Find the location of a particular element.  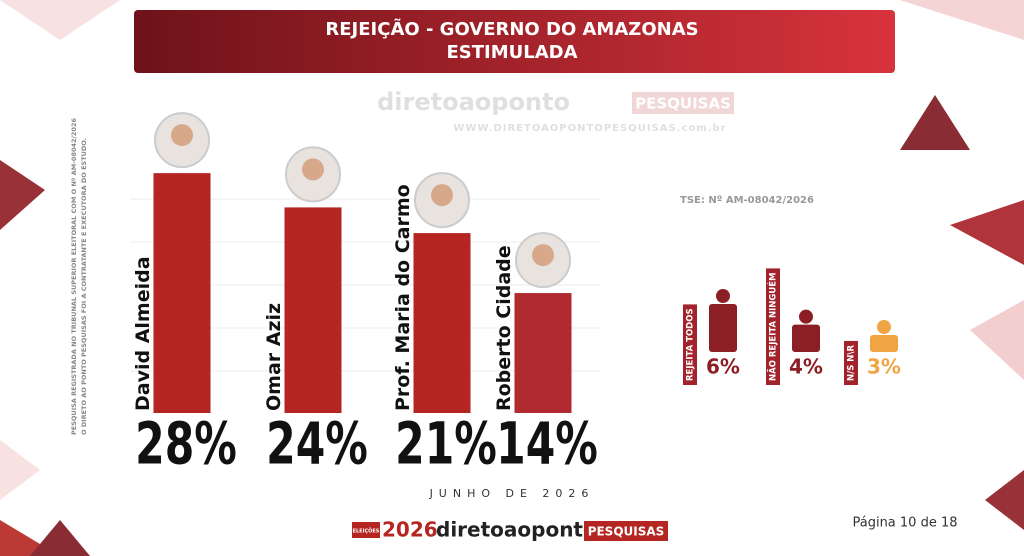

category-label: David Almeida is located at coordinates (143, 333).